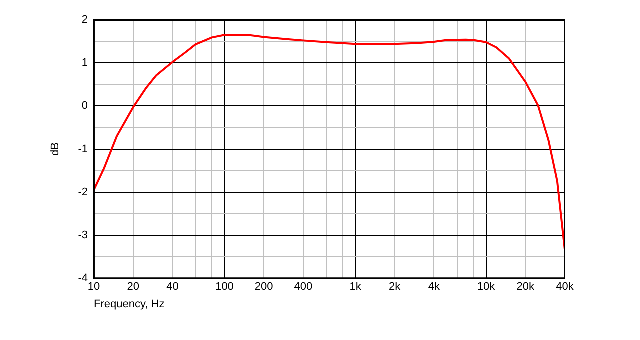 The height and width of the screenshot is (340, 640). What do you see at coordinates (83, 236) in the screenshot?
I see `y-tick-label: -3` at bounding box center [83, 236].